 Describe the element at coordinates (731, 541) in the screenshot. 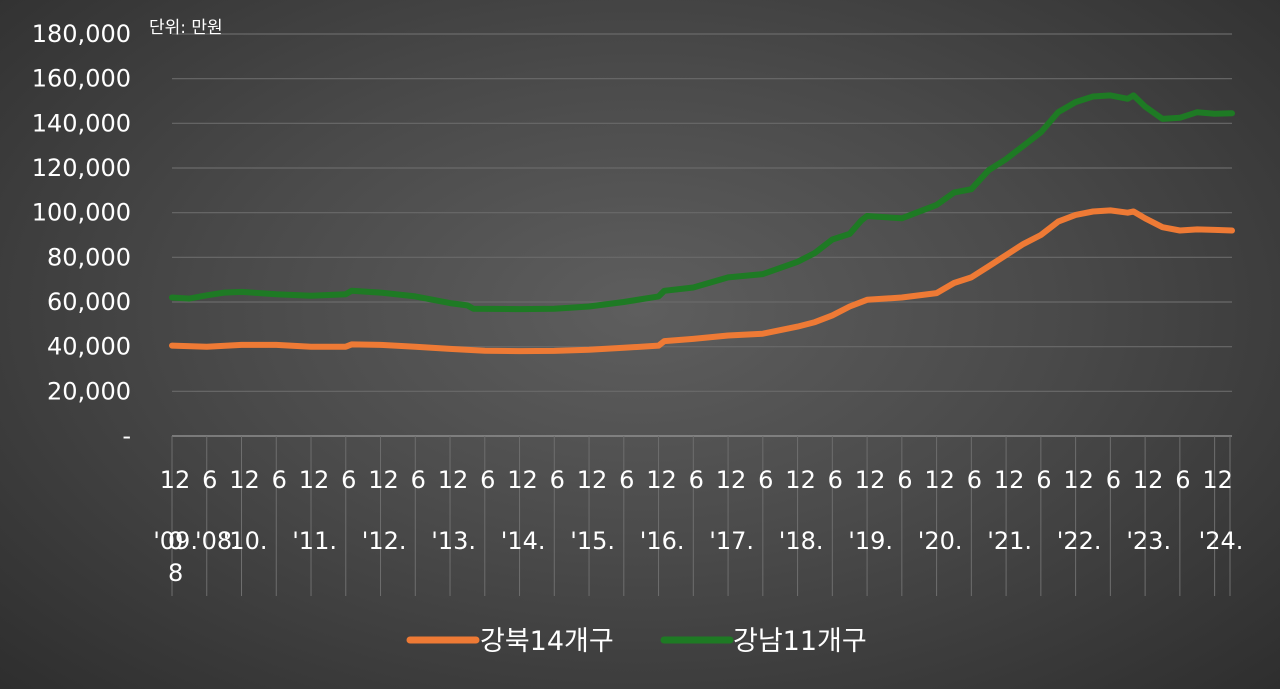

I see `x-year-label: '17.` at that location.